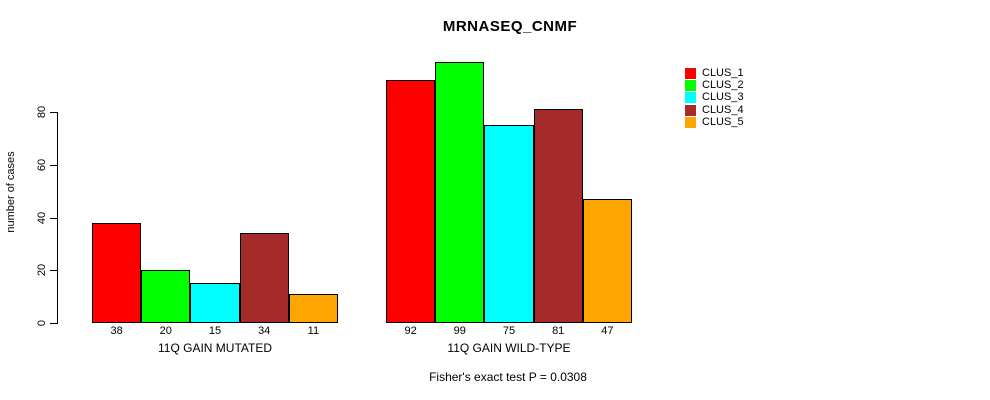 This screenshot has height=400, width=990. Describe the element at coordinates (723, 97) in the screenshot. I see `legend-label: CLUS_3` at that location.